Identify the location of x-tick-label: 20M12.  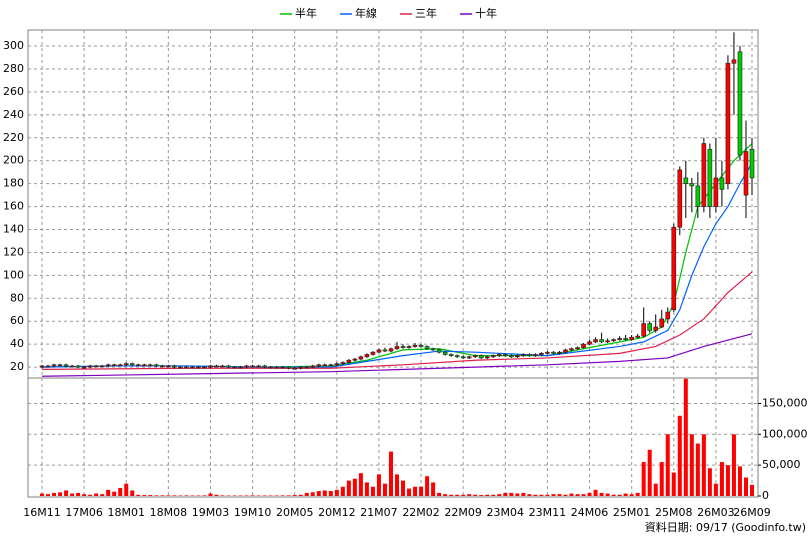
(337, 512).